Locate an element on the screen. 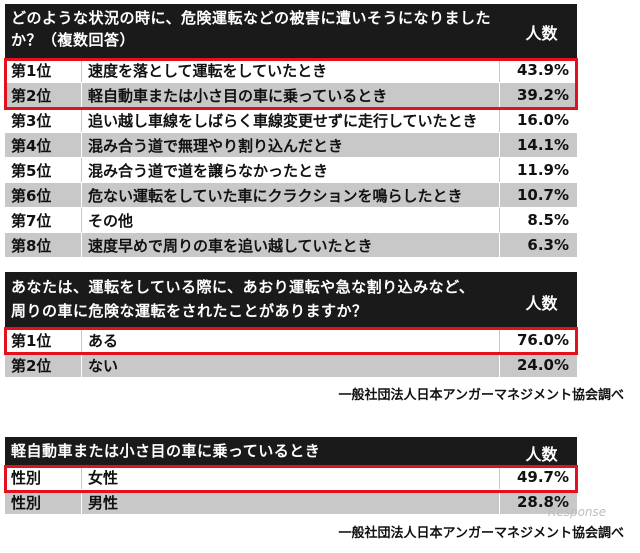 The image size is (640, 553). value-cell: 8.5% is located at coordinates (538, 220).